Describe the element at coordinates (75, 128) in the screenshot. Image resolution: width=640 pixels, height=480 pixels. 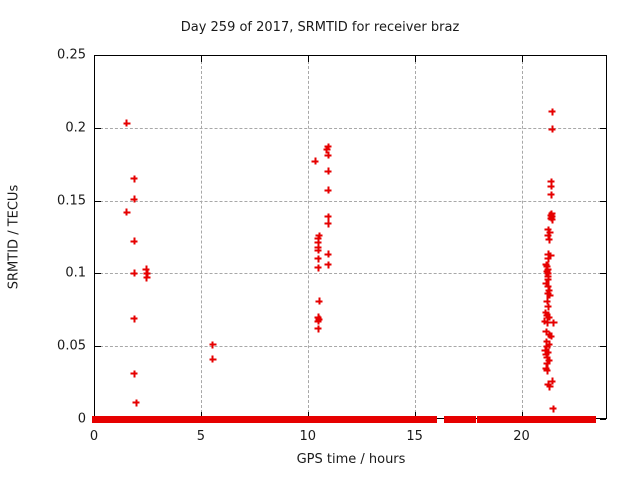
I see `y-tick-label: 0.2` at that location.